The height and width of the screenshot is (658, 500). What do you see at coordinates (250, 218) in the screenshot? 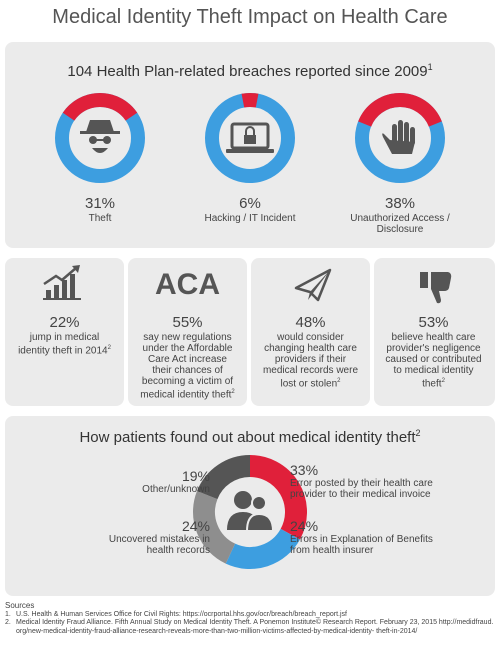
I see `donut-caption: Hacking / IT Incident` at bounding box center [250, 218].